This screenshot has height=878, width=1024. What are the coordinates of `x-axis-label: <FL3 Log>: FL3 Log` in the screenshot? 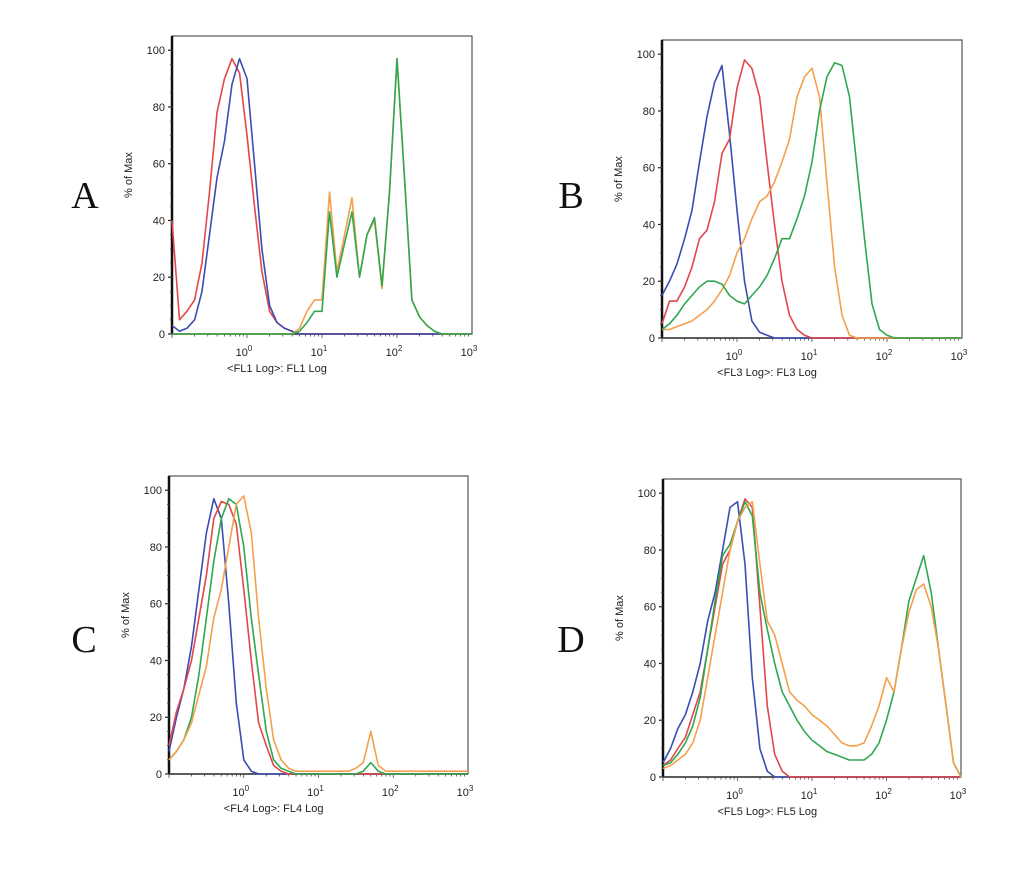 It's located at (767, 373).